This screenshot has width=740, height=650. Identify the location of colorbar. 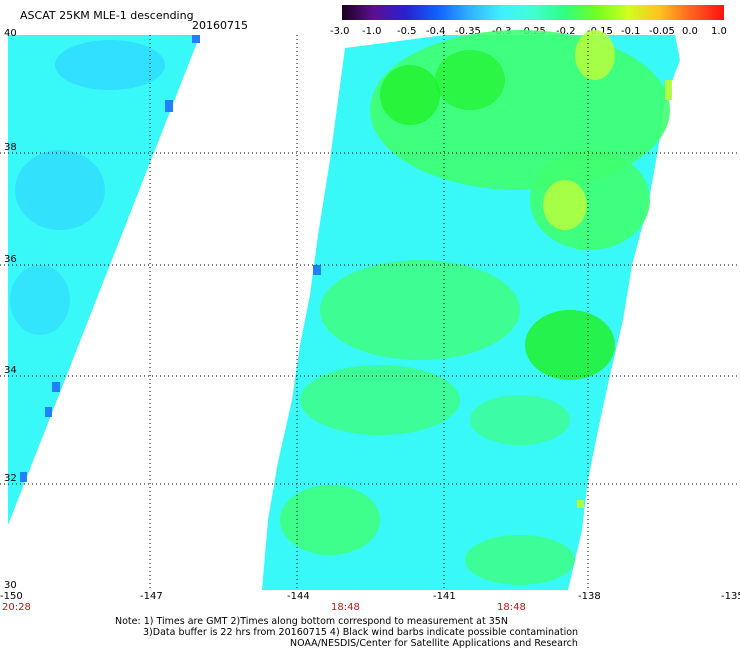
(533, 13).